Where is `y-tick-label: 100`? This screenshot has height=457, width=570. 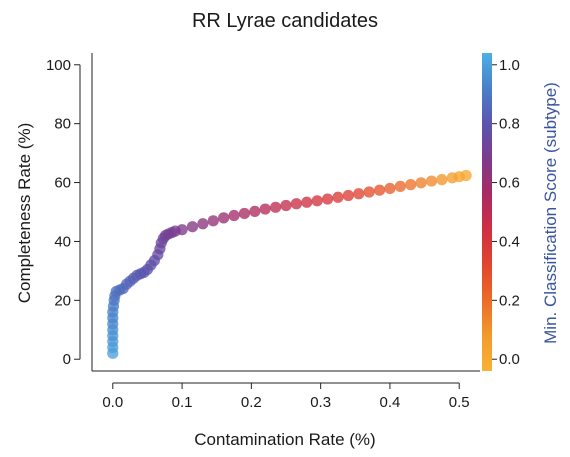
y-tick-label: 100 is located at coordinates (58, 65).